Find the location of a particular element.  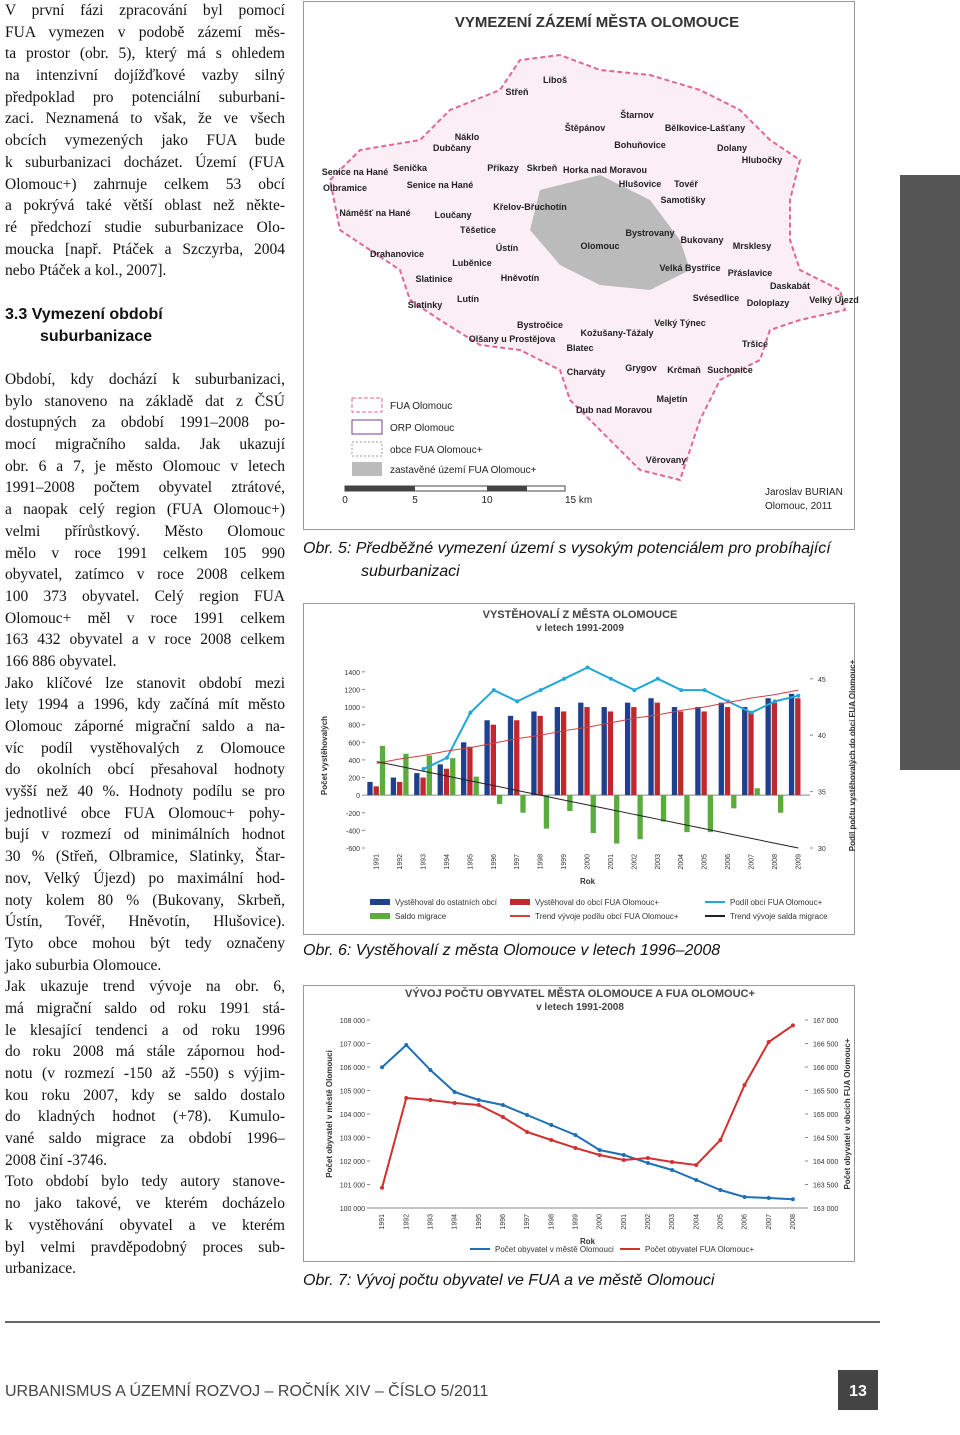

x-tick-label: 1992 is located at coordinates (406, 1222).